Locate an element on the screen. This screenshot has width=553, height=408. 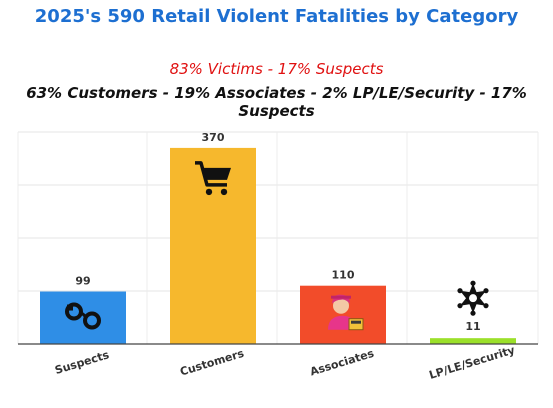
bar-group-lp-le-security: 11 LP/LE/Security is located at coordinates (472, 331).